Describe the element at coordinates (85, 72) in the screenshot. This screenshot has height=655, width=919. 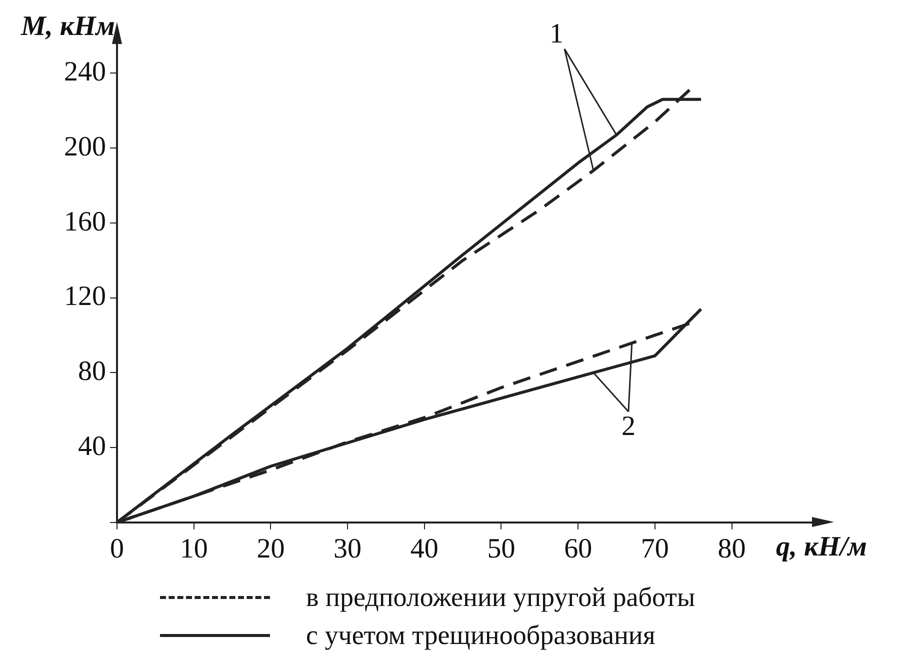
I see `y-tick-label: 240` at that location.